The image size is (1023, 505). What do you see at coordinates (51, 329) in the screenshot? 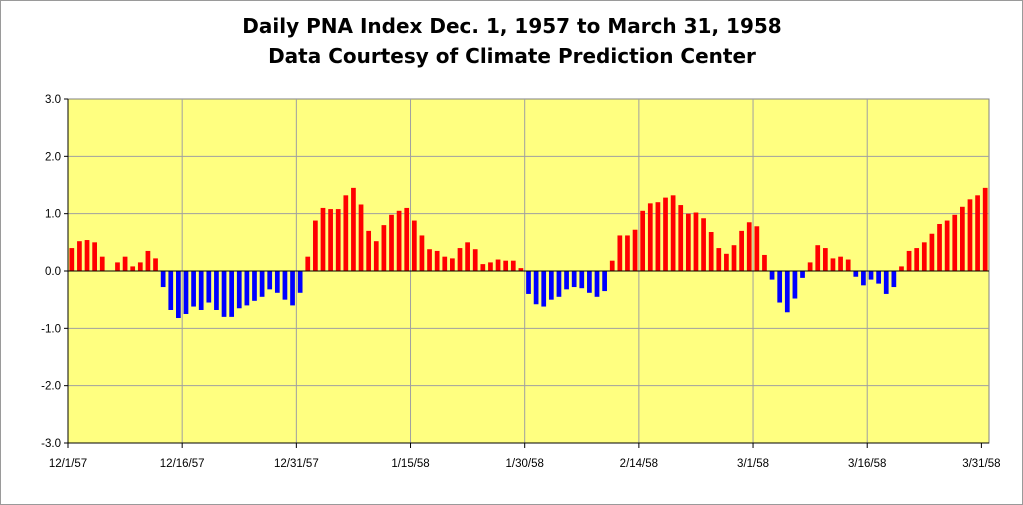
I see `y-tick-label: -1.0` at bounding box center [51, 329].